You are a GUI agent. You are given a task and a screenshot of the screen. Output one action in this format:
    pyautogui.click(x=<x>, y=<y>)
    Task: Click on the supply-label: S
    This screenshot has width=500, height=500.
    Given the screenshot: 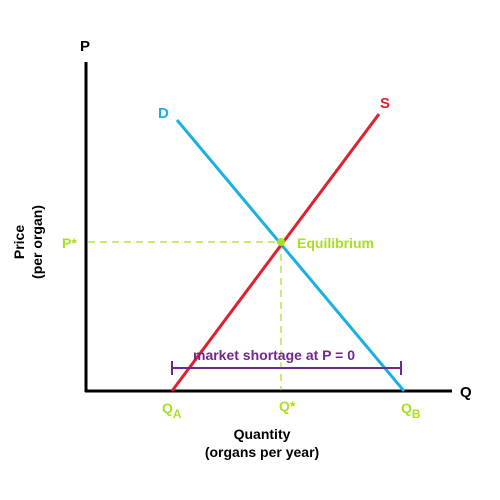 What is the action you would take?
    pyautogui.click(x=385, y=103)
    